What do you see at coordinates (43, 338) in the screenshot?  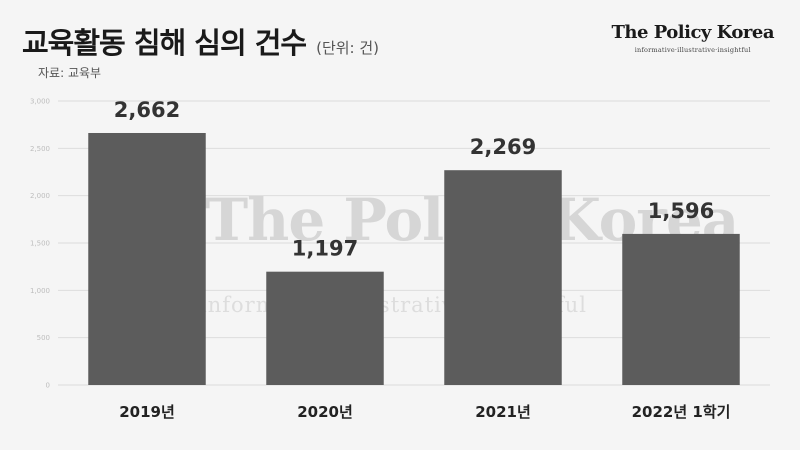 I see `y-tick-label: 500` at bounding box center [43, 338].